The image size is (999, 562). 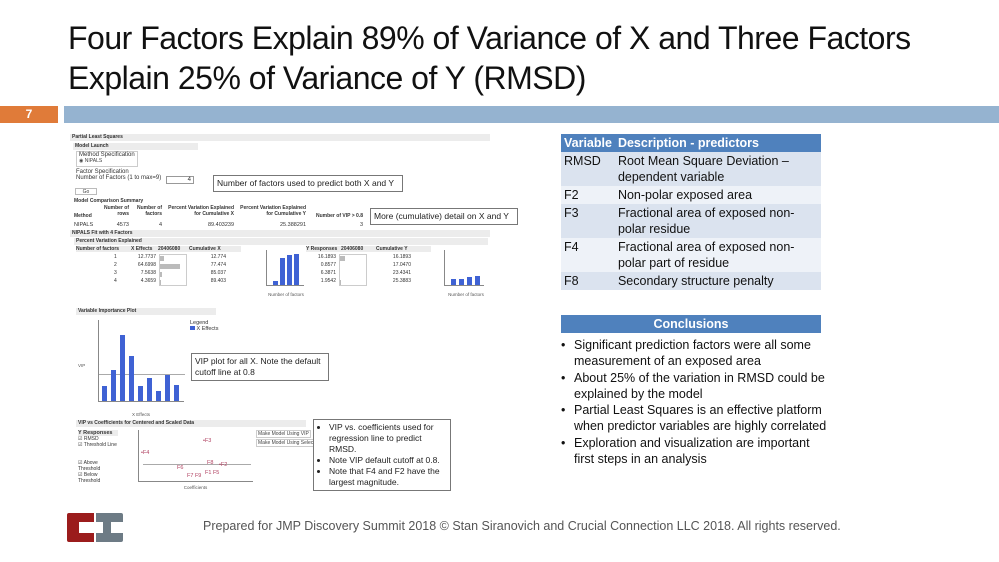 What do you see at coordinates (142, 374) in the screenshot?
I see `vip-cutoff-line` at bounding box center [142, 374].